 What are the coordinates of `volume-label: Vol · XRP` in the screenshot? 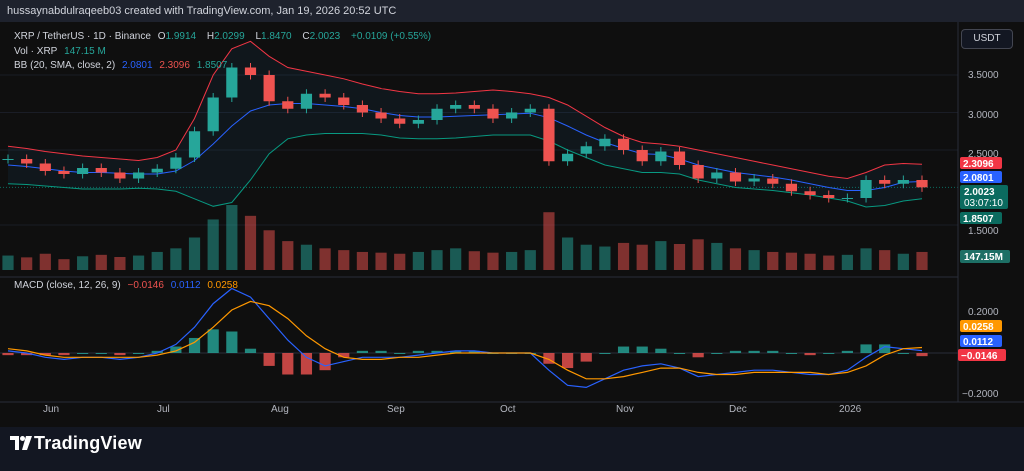 It's located at (36, 51).